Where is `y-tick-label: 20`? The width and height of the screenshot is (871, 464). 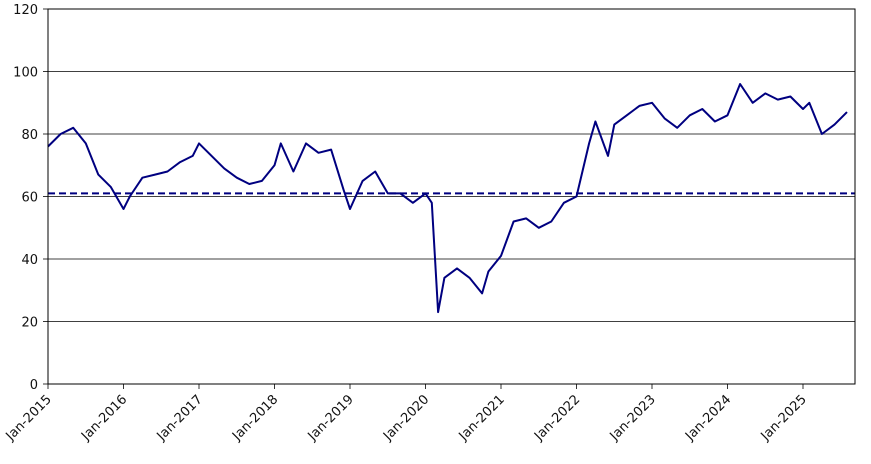
y-tick-label: 20 is located at coordinates (29, 323).